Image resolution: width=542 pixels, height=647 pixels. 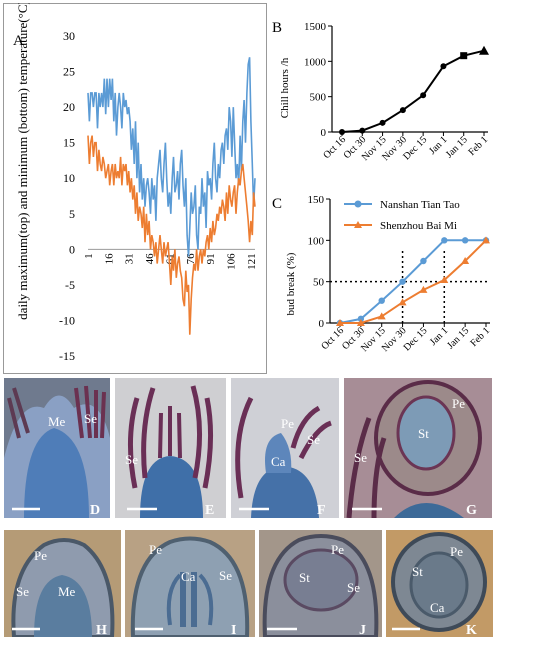 I want to click on panel-b-xtick: Feb 1, so click(x=478, y=146).